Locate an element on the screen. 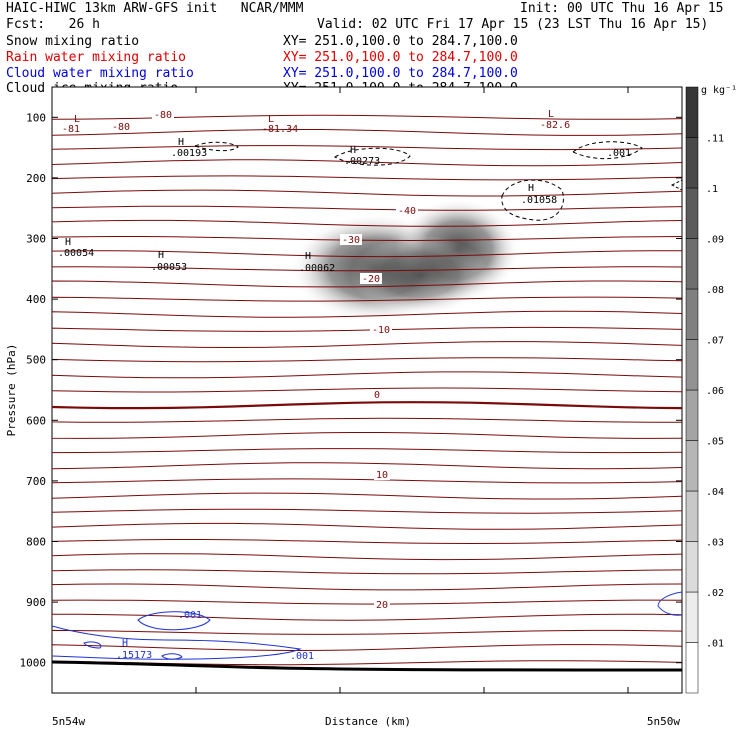  field-snow-name: Snow mixing ratio is located at coordinates (73, 41).